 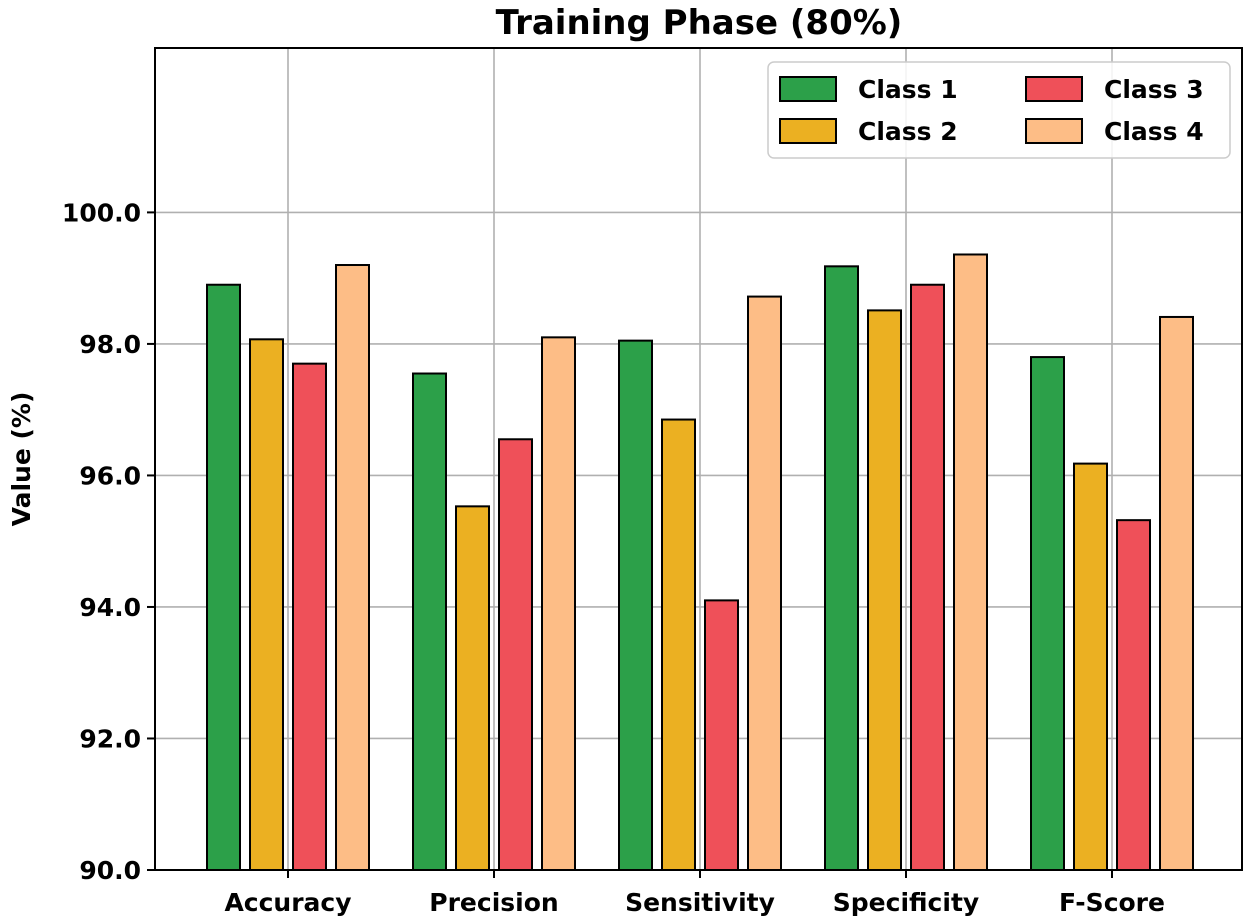 What do you see at coordinates (927, 577) in the screenshot?
I see `bar-class-3-specificity` at bounding box center [927, 577].